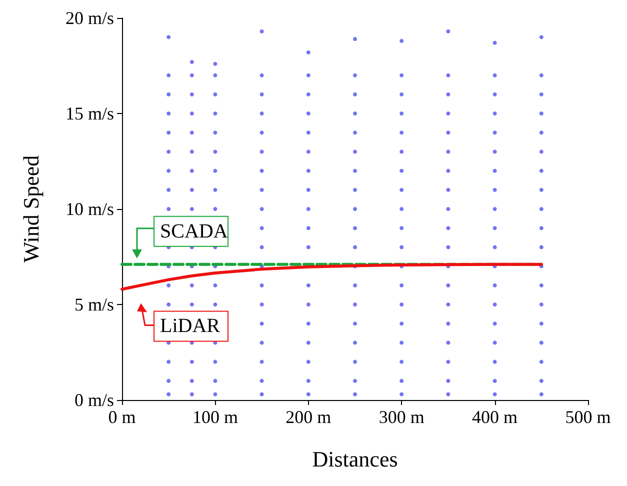  Describe the element at coordinates (355, 459) in the screenshot. I see `x-axis-title: Distances` at that location.